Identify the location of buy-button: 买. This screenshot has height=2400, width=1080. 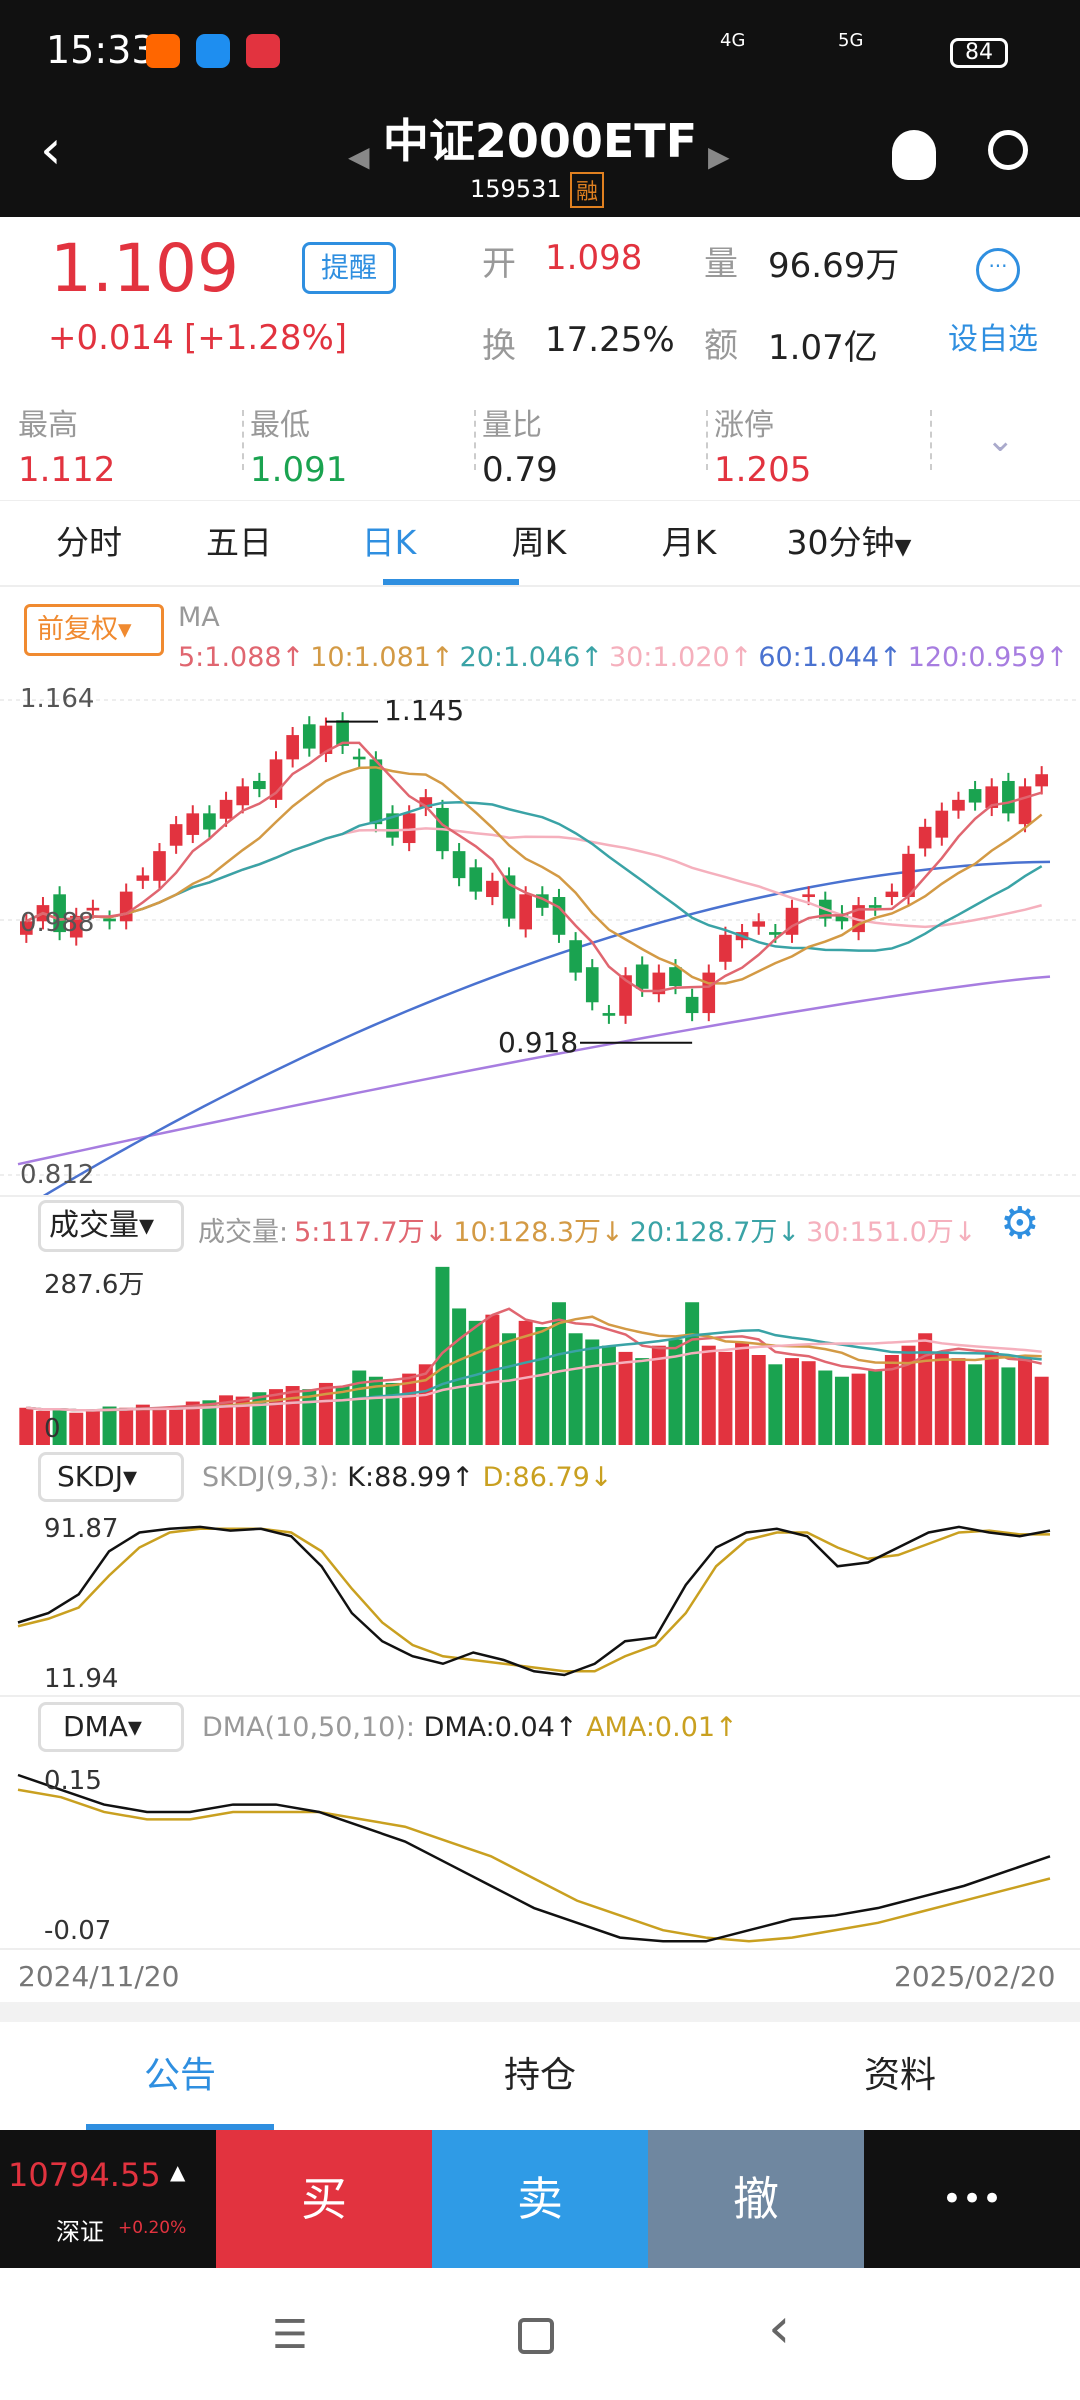
(324, 2199).